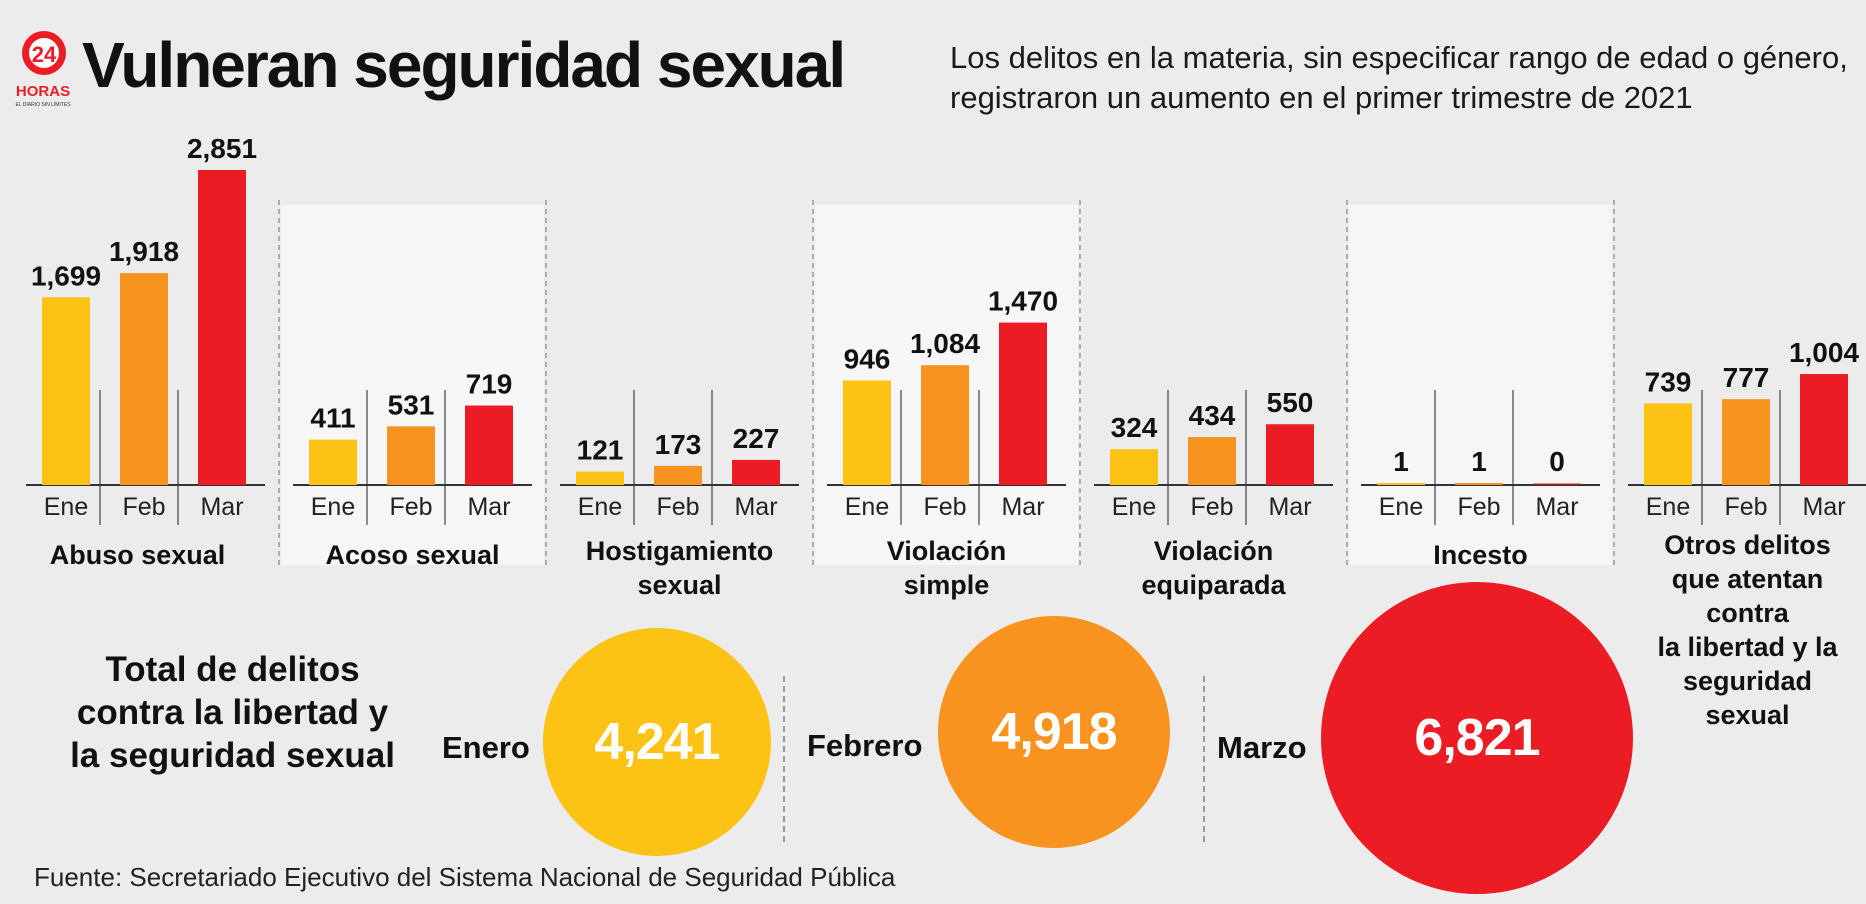  Describe the element at coordinates (43, 104) in the screenshot. I see `logo-tagline: EL DIARIO SIN LÍMITES` at that location.